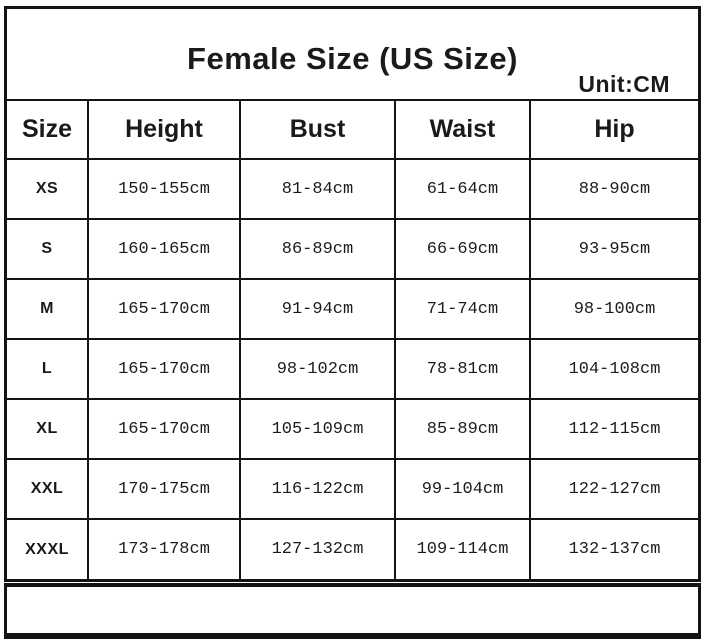 Image resolution: width=706 pixels, height=643 pixels. What do you see at coordinates (48, 548) in the screenshot?
I see `size-cell: XXXL` at bounding box center [48, 548].